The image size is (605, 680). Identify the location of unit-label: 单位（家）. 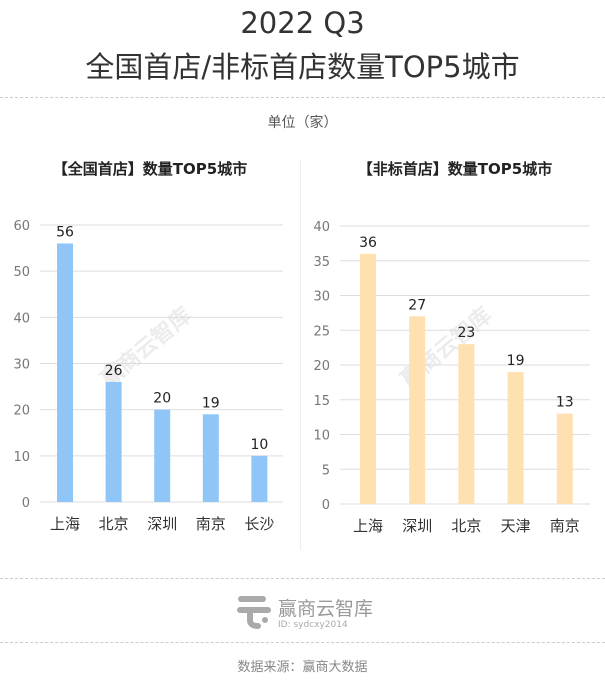
(302, 123).